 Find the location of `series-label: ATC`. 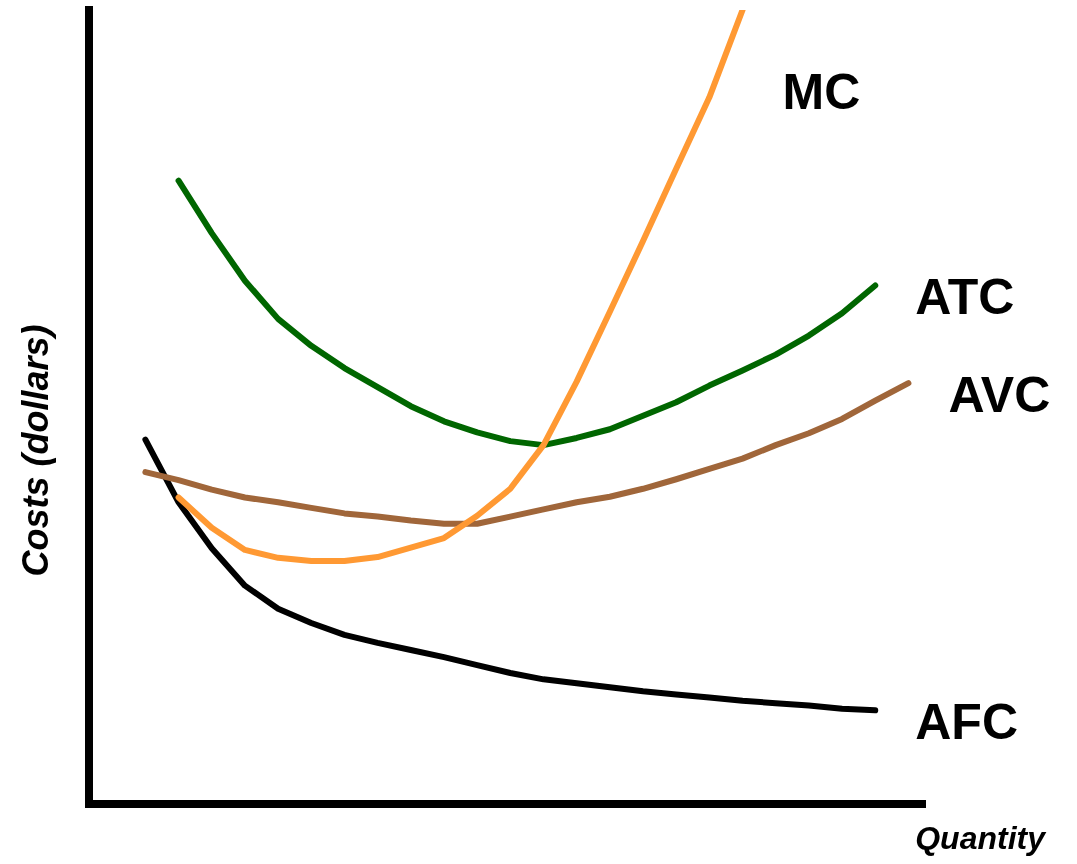

series-label: ATC is located at coordinates (965, 297).